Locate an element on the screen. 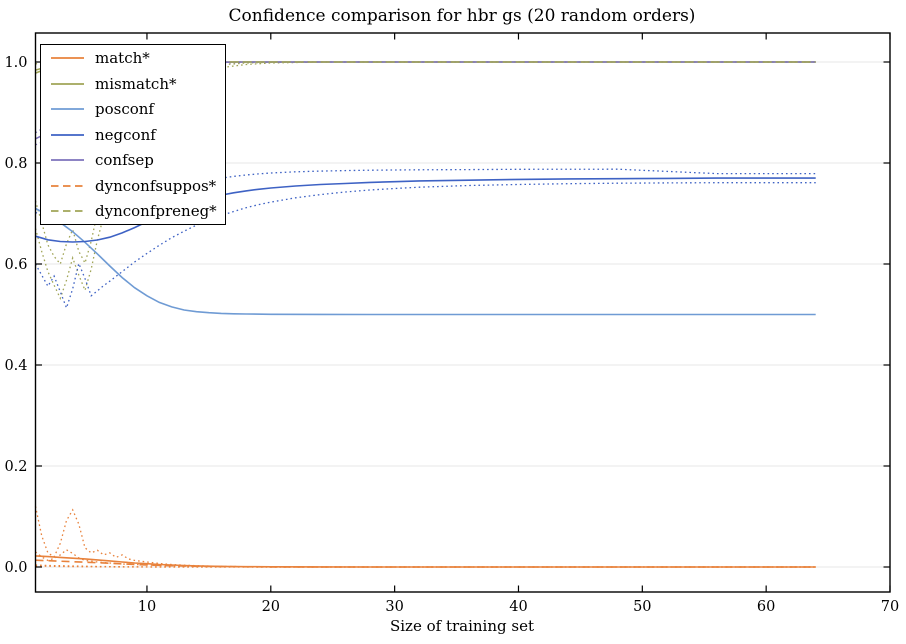 The width and height of the screenshot is (906, 644). x-tick-label: 40 is located at coordinates (518, 607).